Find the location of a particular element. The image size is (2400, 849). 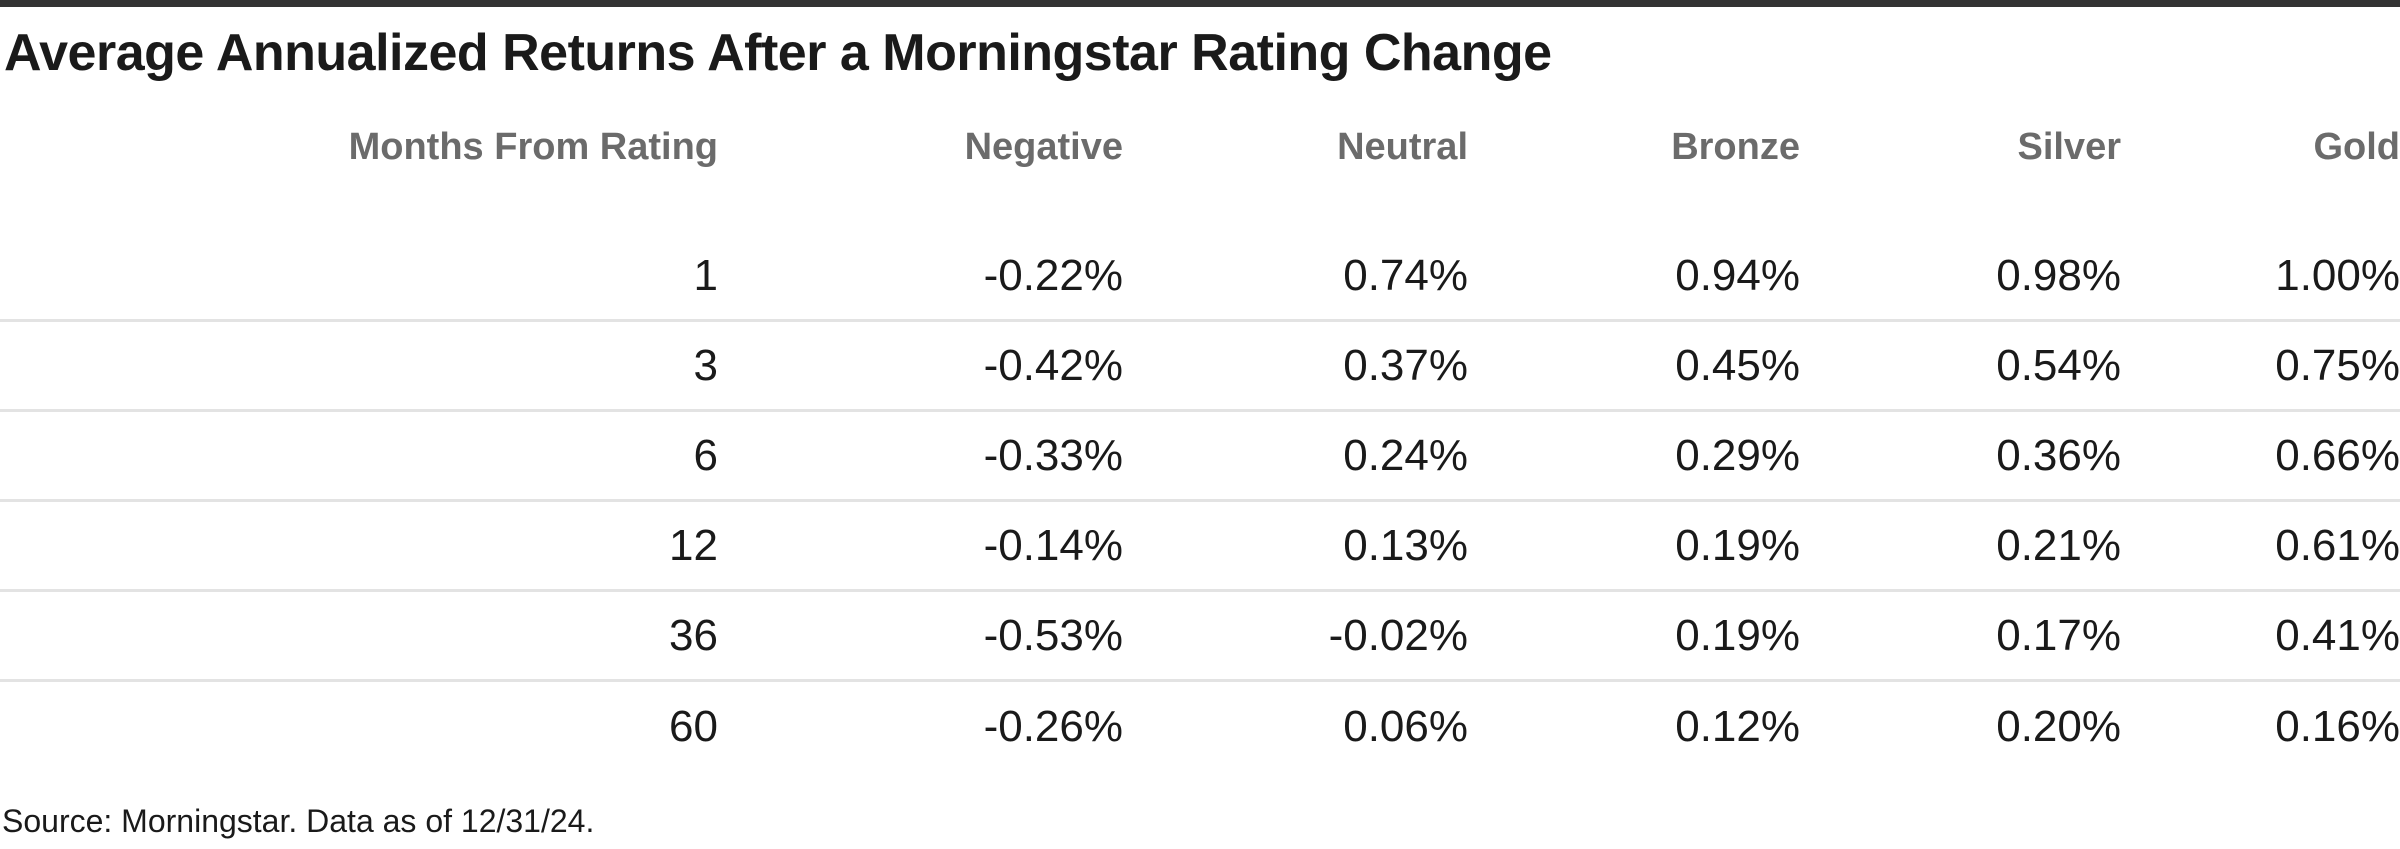

value-cell-gold: 0.66% is located at coordinates (2337, 455).